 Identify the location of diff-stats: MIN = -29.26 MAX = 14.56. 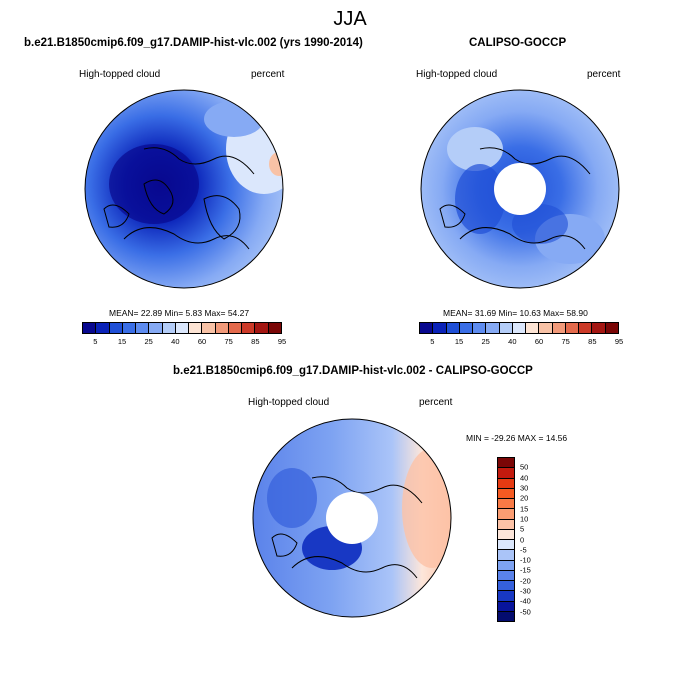
(517, 438).